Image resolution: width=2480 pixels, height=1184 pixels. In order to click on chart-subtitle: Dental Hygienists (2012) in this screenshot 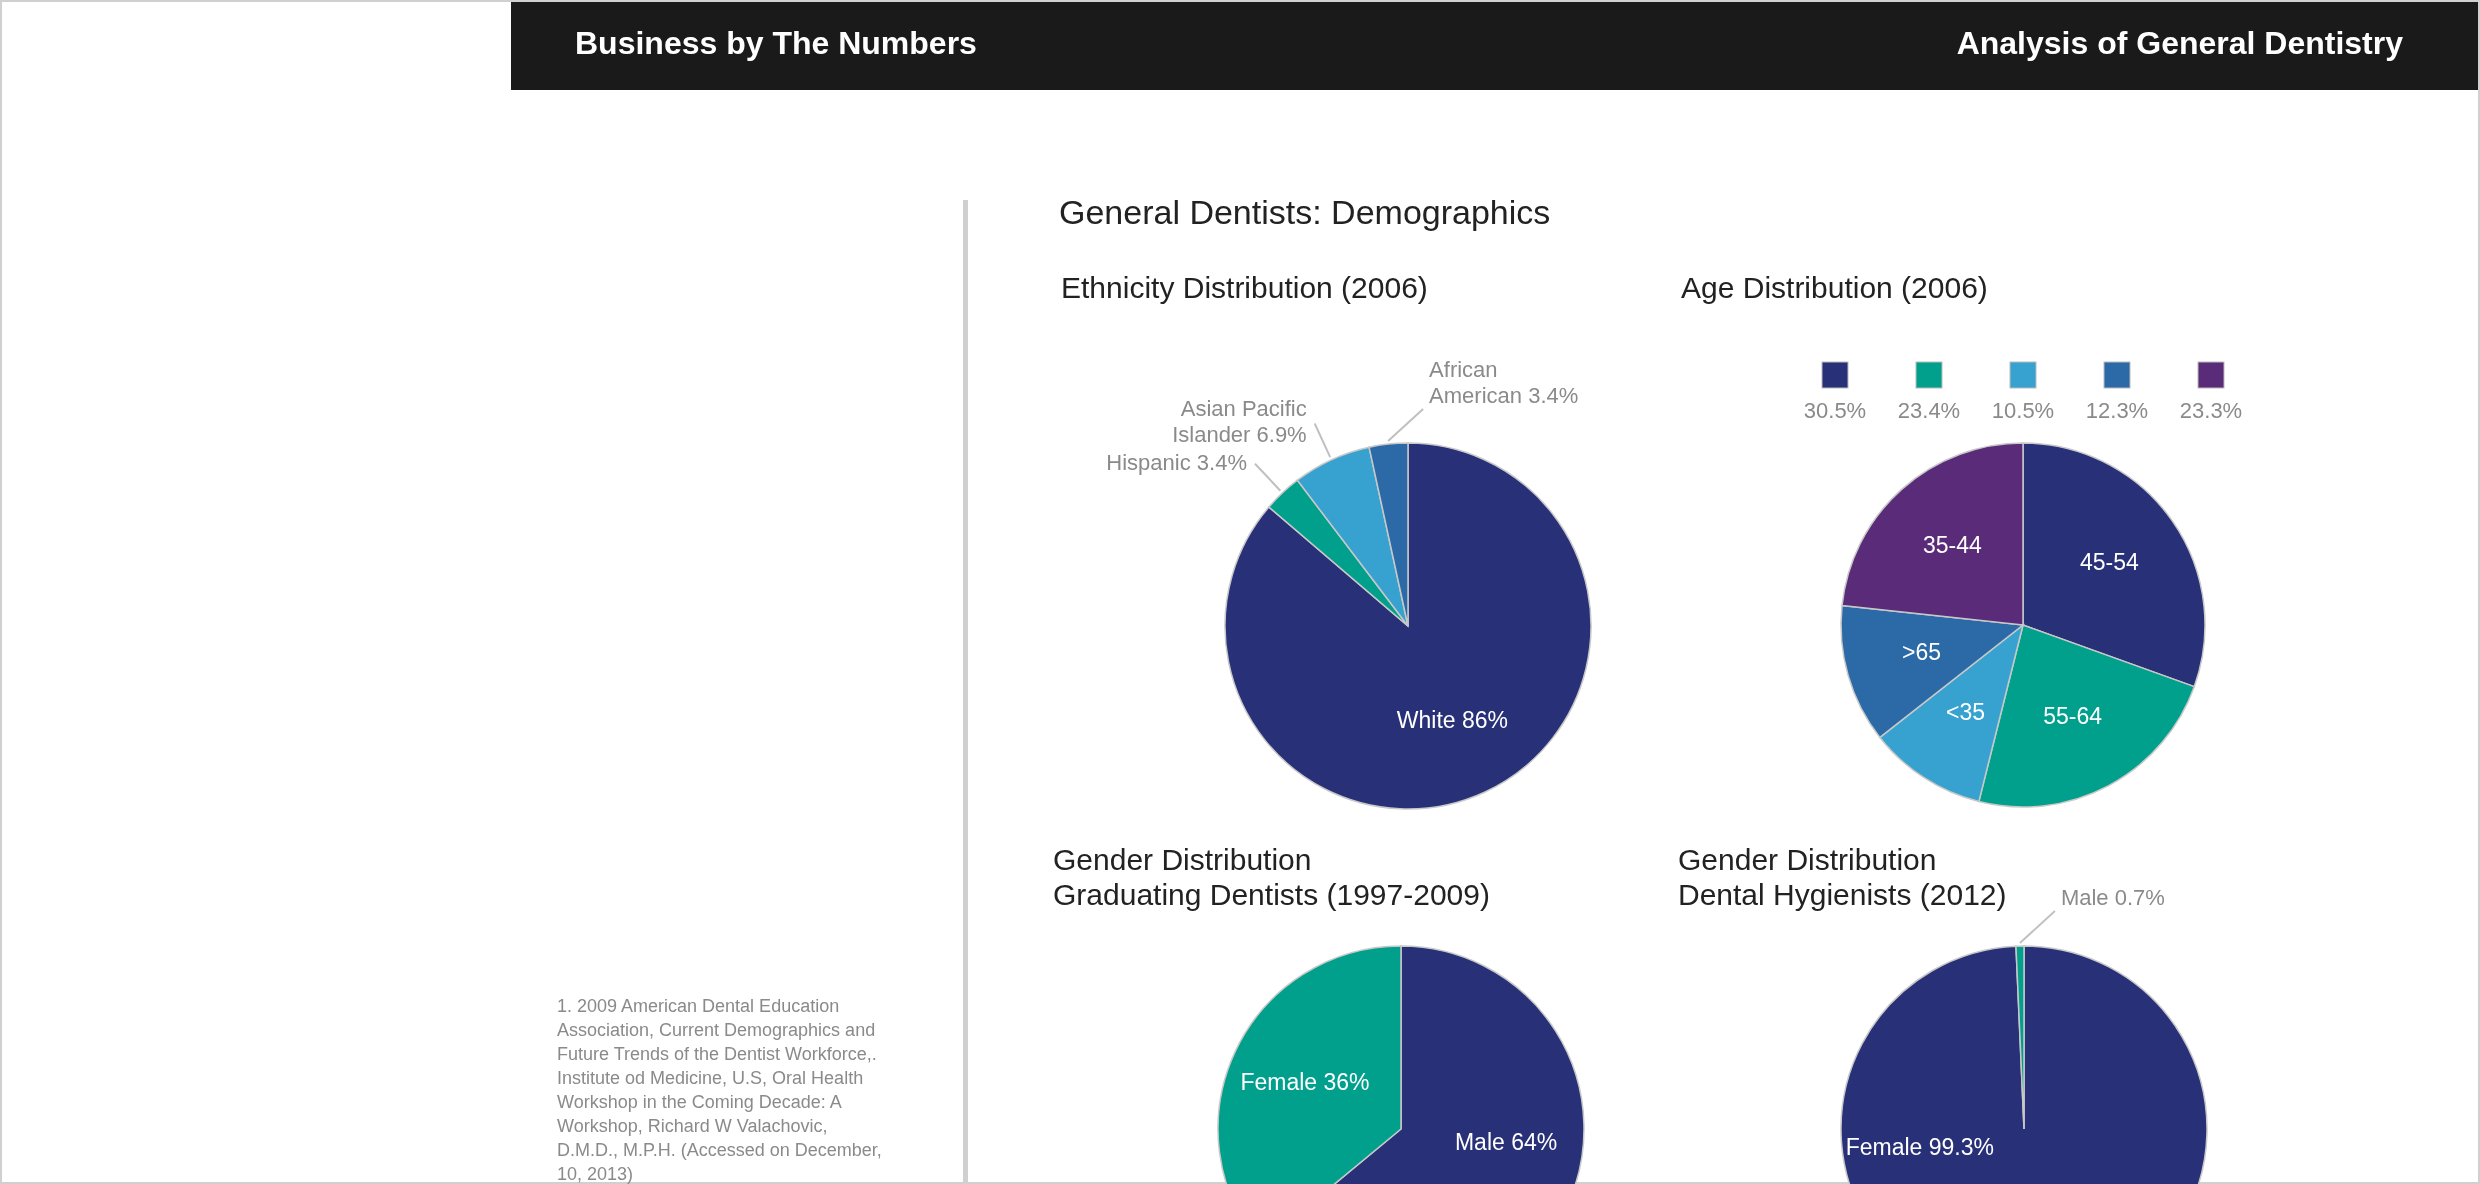, I will do `click(1842, 894)`.